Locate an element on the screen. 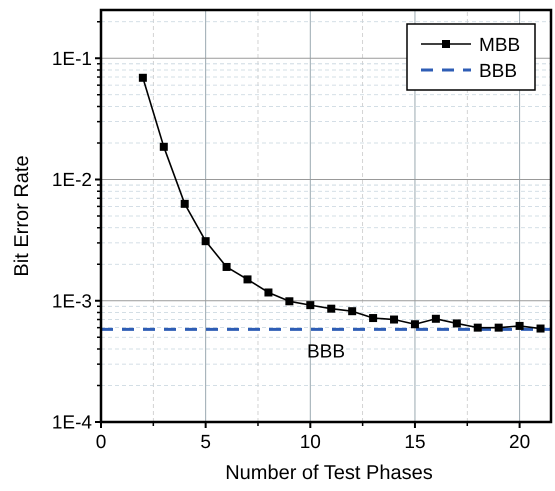 The width and height of the screenshot is (555, 491). text: BBB is located at coordinates (326, 351).